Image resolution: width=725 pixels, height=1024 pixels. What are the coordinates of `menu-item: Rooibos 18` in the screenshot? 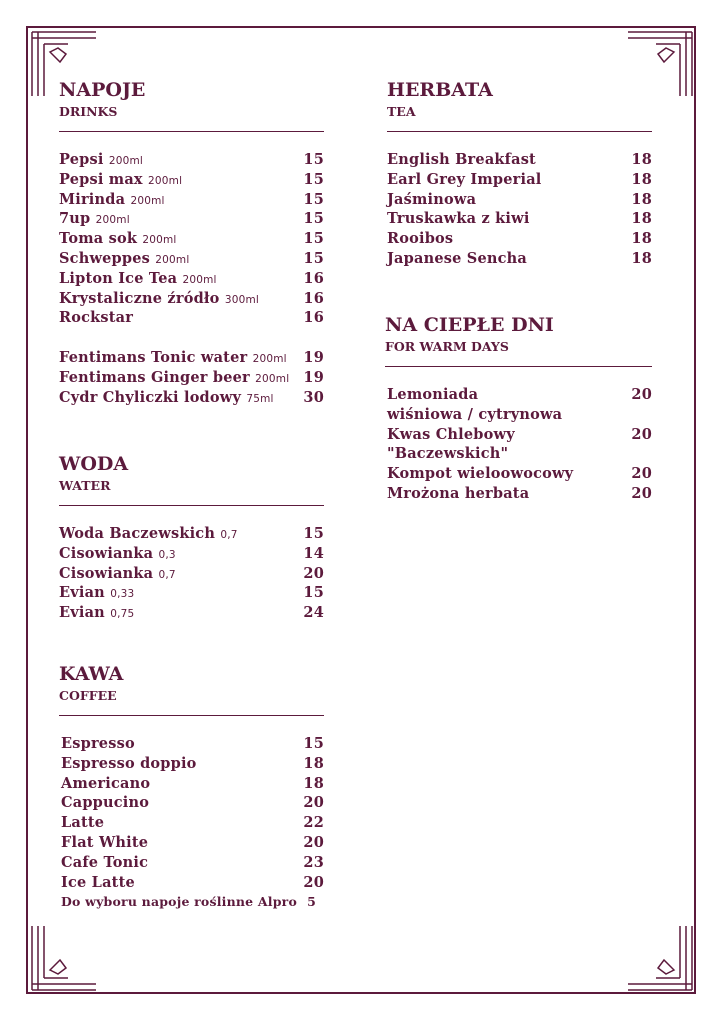 It's located at (519, 239).